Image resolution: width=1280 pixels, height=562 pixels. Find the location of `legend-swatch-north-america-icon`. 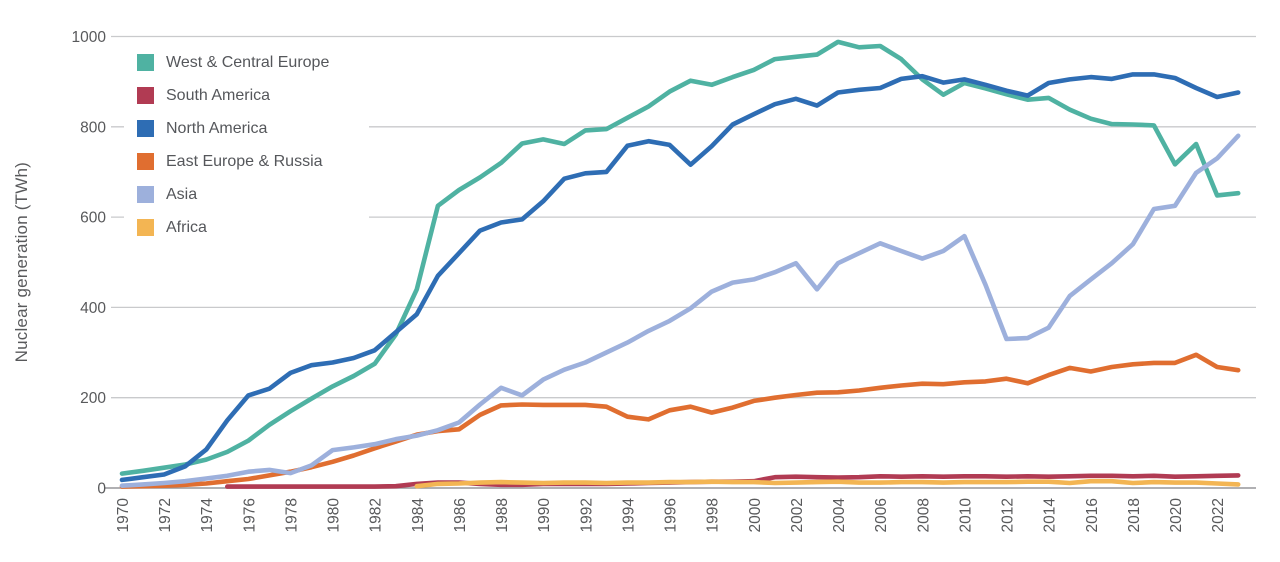

legend-swatch-north-america-icon is located at coordinates (145, 128).